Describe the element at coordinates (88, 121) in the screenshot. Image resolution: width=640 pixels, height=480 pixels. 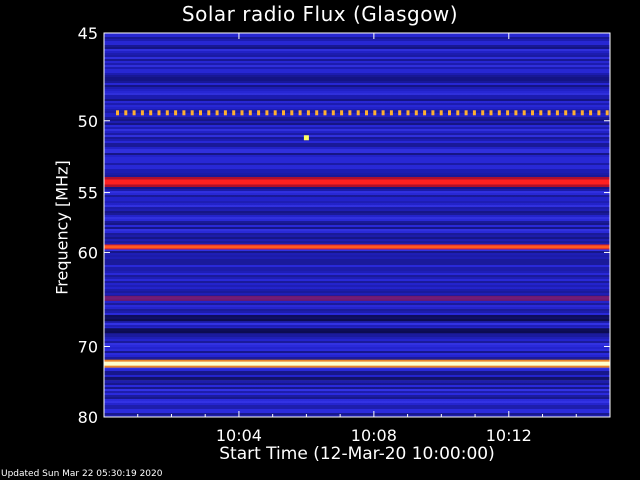
I see `y-tick-label: 50` at that location.